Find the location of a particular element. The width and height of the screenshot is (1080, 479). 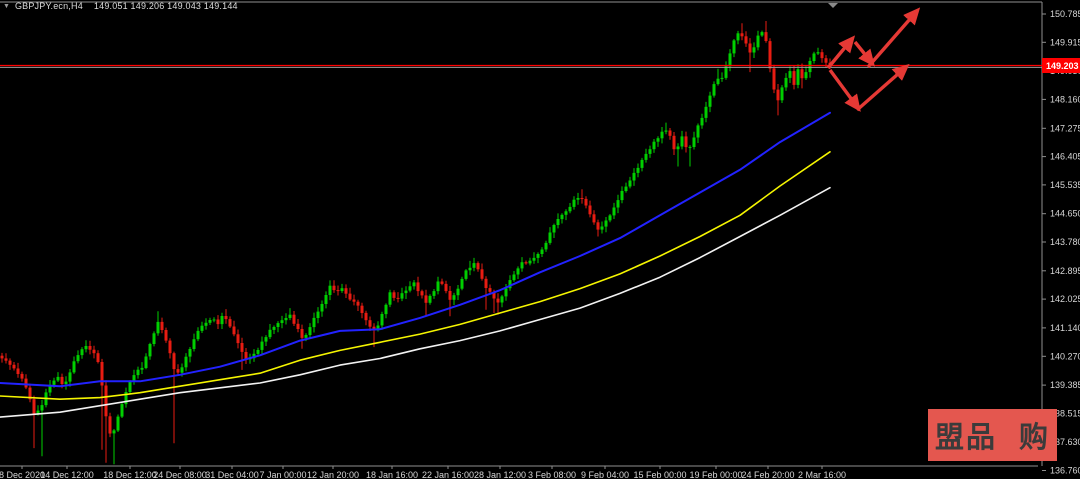

time-tick-label: 28 Jan 12:00 is located at coordinates (500, 474).